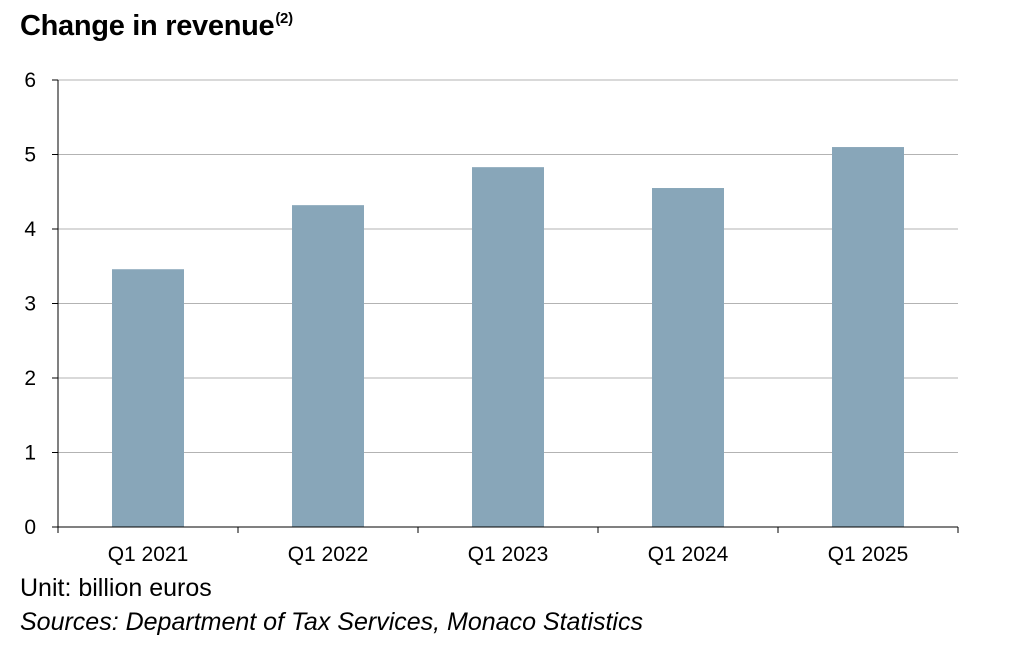 The width and height of the screenshot is (1024, 653). Describe the element at coordinates (868, 554) in the screenshot. I see `x-tick-label: Q1 2025` at that location.